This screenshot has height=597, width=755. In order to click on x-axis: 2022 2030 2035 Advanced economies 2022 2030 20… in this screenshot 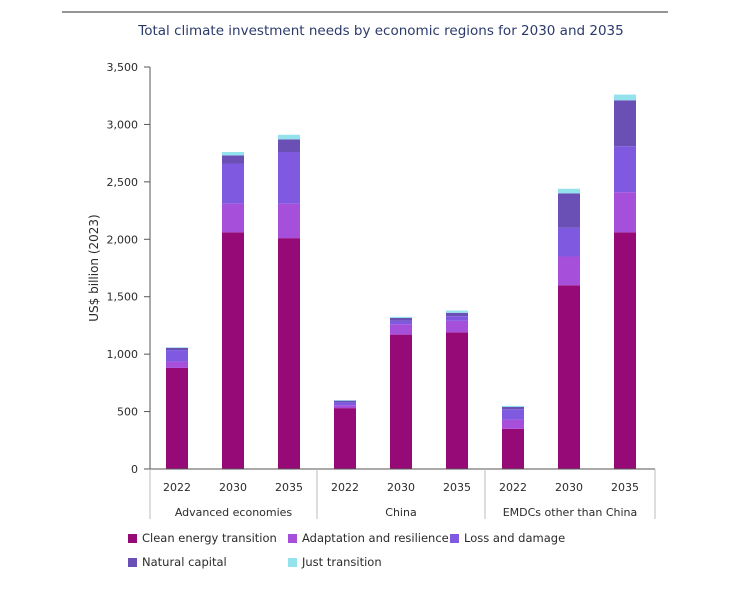, I will do `click(402, 493)`.